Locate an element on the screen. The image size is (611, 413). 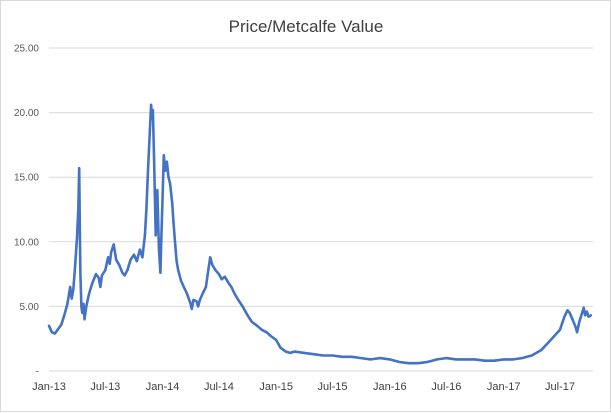
x-tick-label: Jan-13 is located at coordinates (49, 387).